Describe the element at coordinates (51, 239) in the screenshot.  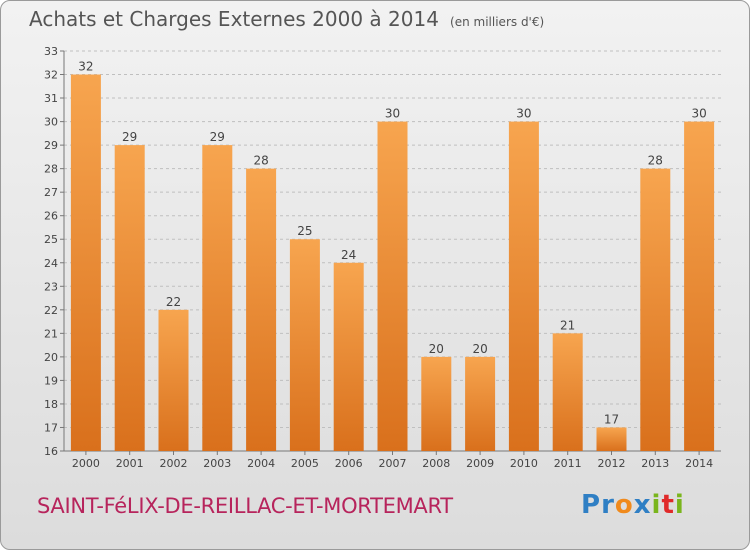
I see `y-tick-label: 25` at that location.